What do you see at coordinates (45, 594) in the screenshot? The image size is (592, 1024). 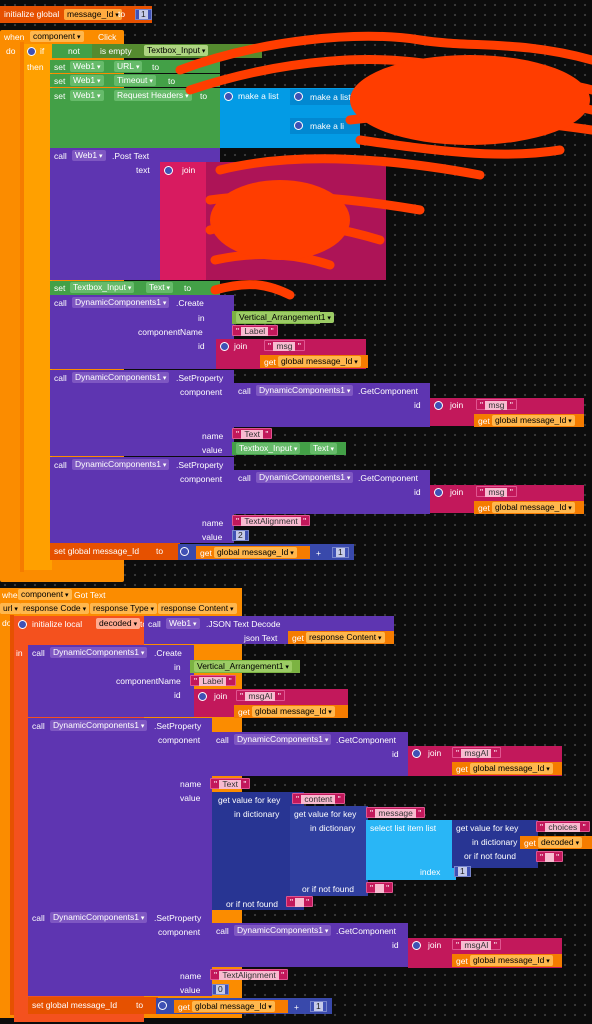 I see `web1-dropdown: component` at bounding box center [45, 594].